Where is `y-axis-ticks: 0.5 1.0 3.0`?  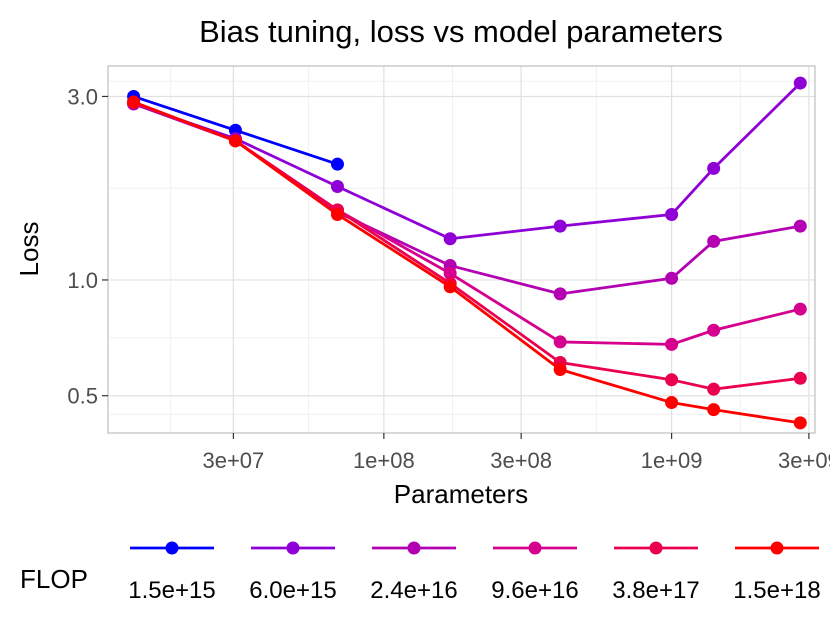
y-axis-ticks: 0.5 1.0 3.0 is located at coordinates (87, 246).